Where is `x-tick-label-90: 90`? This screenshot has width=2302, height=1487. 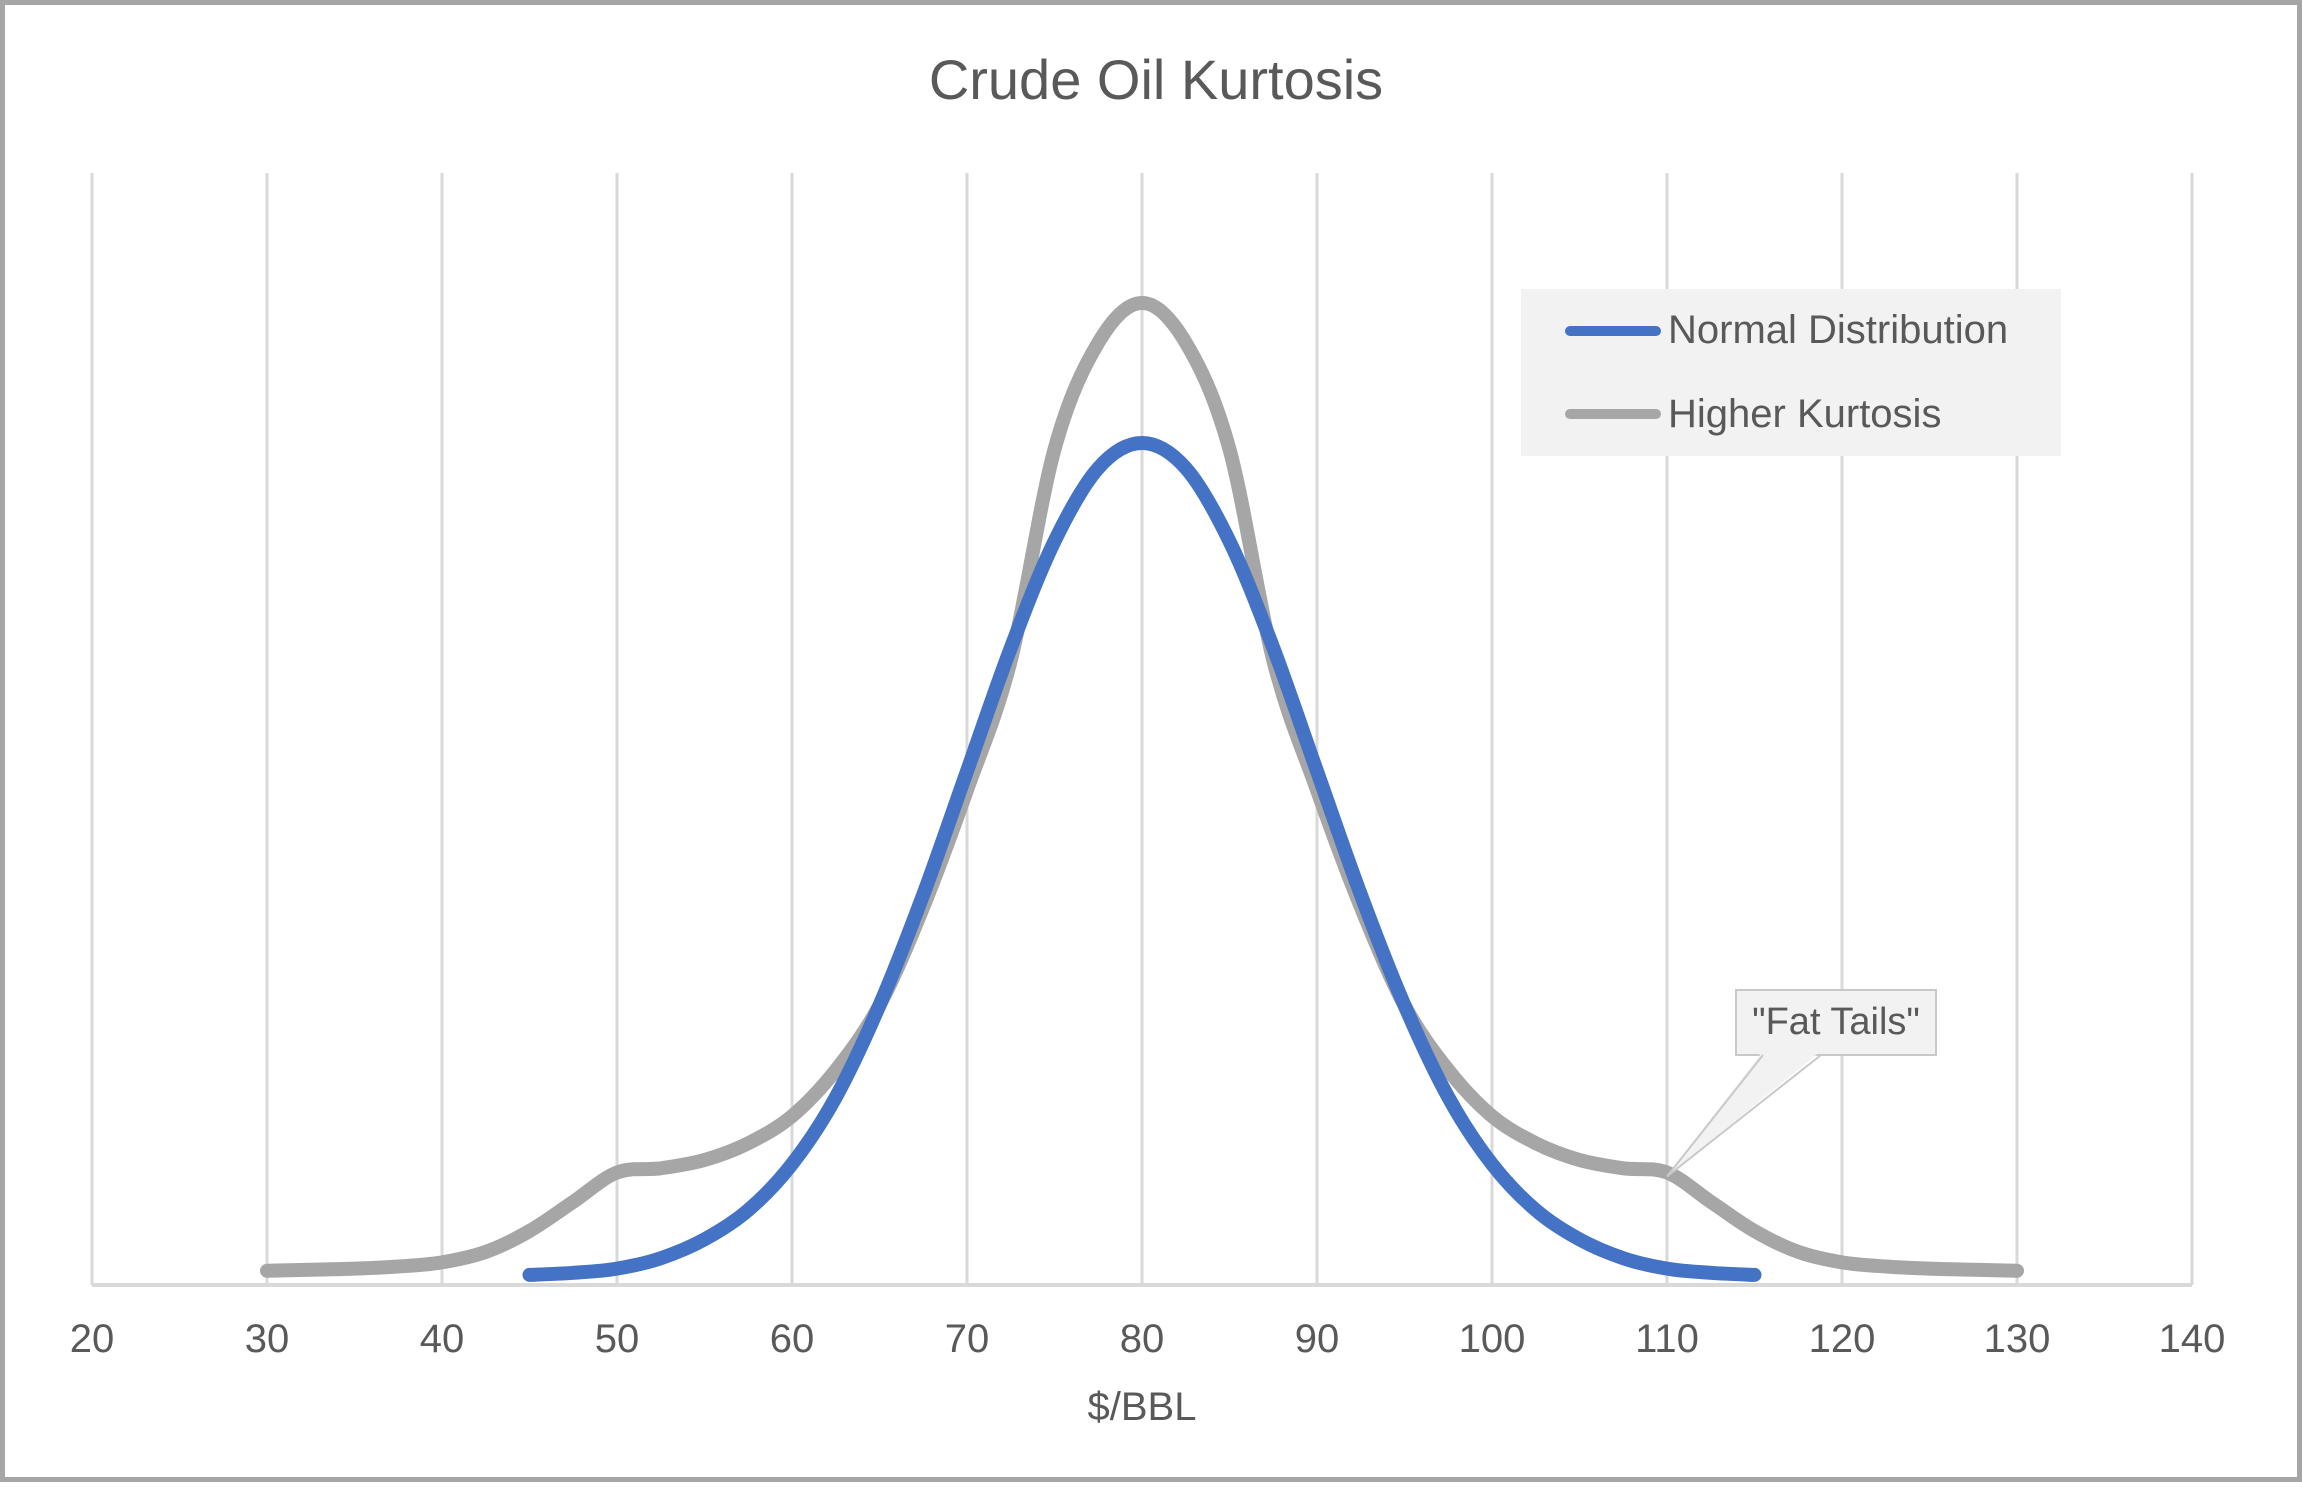
x-tick-label-90: 90 is located at coordinates (1317, 1339).